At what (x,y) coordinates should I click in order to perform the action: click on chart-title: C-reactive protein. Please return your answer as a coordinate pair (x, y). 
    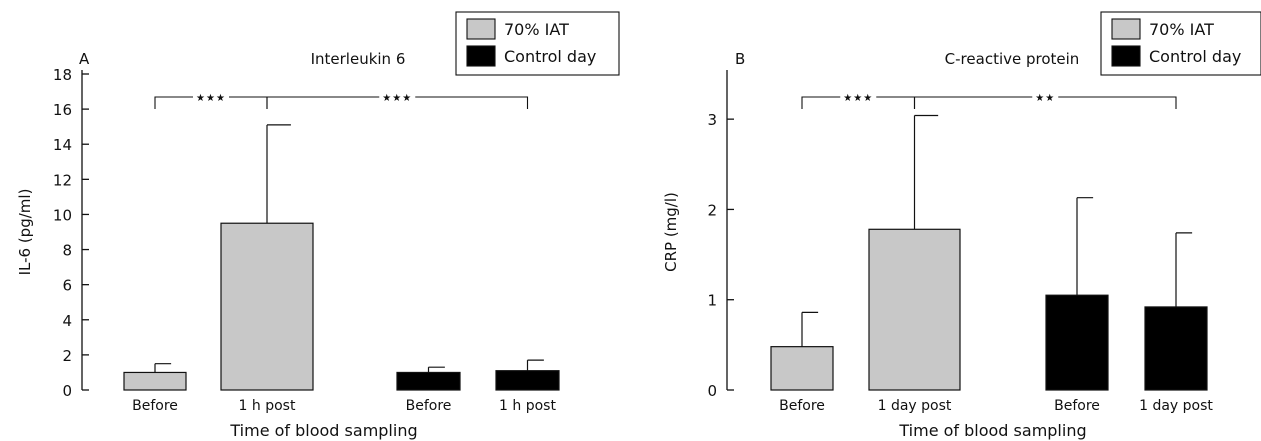
    Looking at the image, I should click on (1012, 59).